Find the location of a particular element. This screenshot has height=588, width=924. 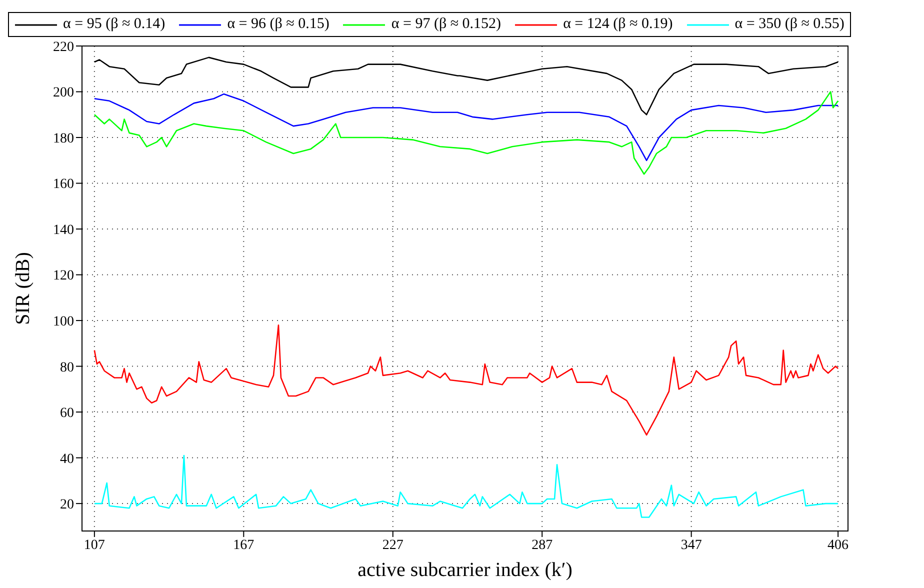

x-tick-label: 347 is located at coordinates (691, 545).